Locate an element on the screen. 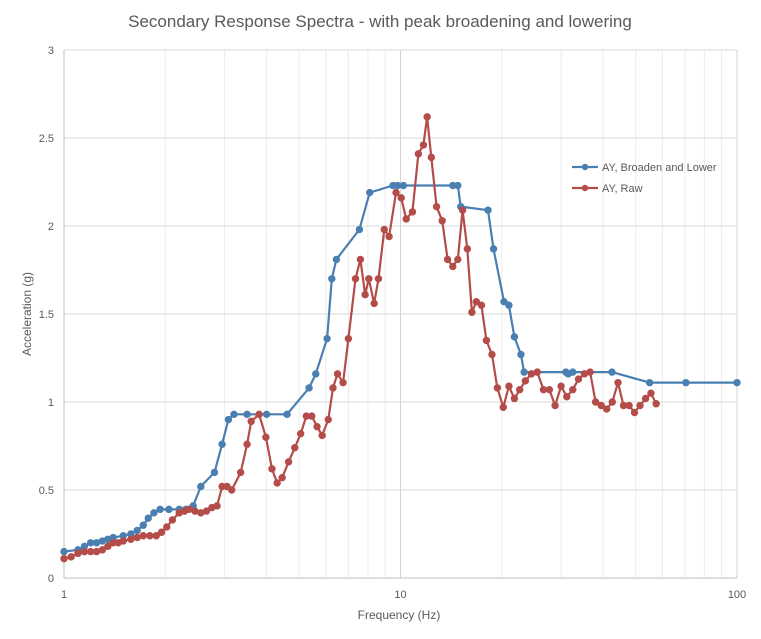  x-tick-label: 100 is located at coordinates (737, 595).